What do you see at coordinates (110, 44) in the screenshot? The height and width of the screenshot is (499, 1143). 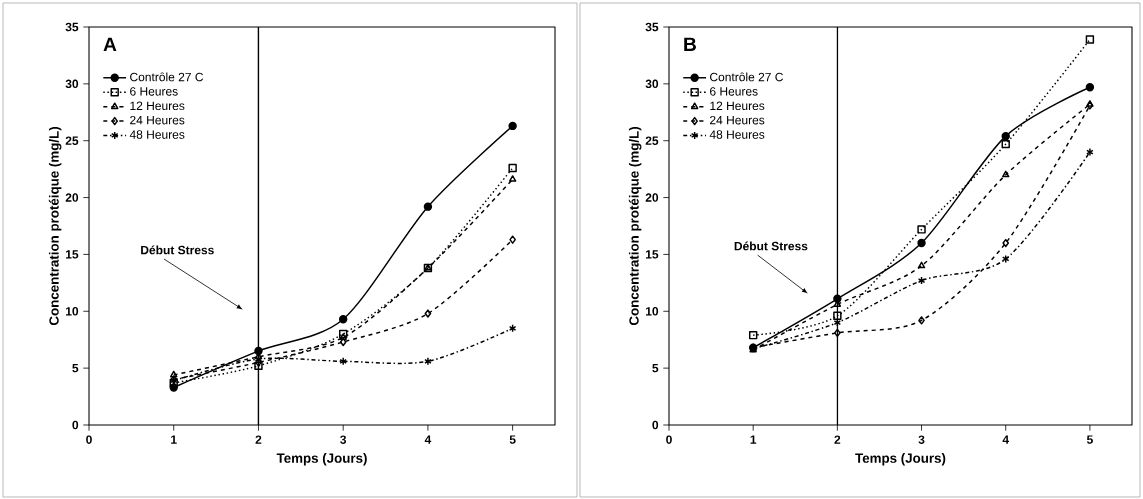 I see `chart-title: A` at bounding box center [110, 44].